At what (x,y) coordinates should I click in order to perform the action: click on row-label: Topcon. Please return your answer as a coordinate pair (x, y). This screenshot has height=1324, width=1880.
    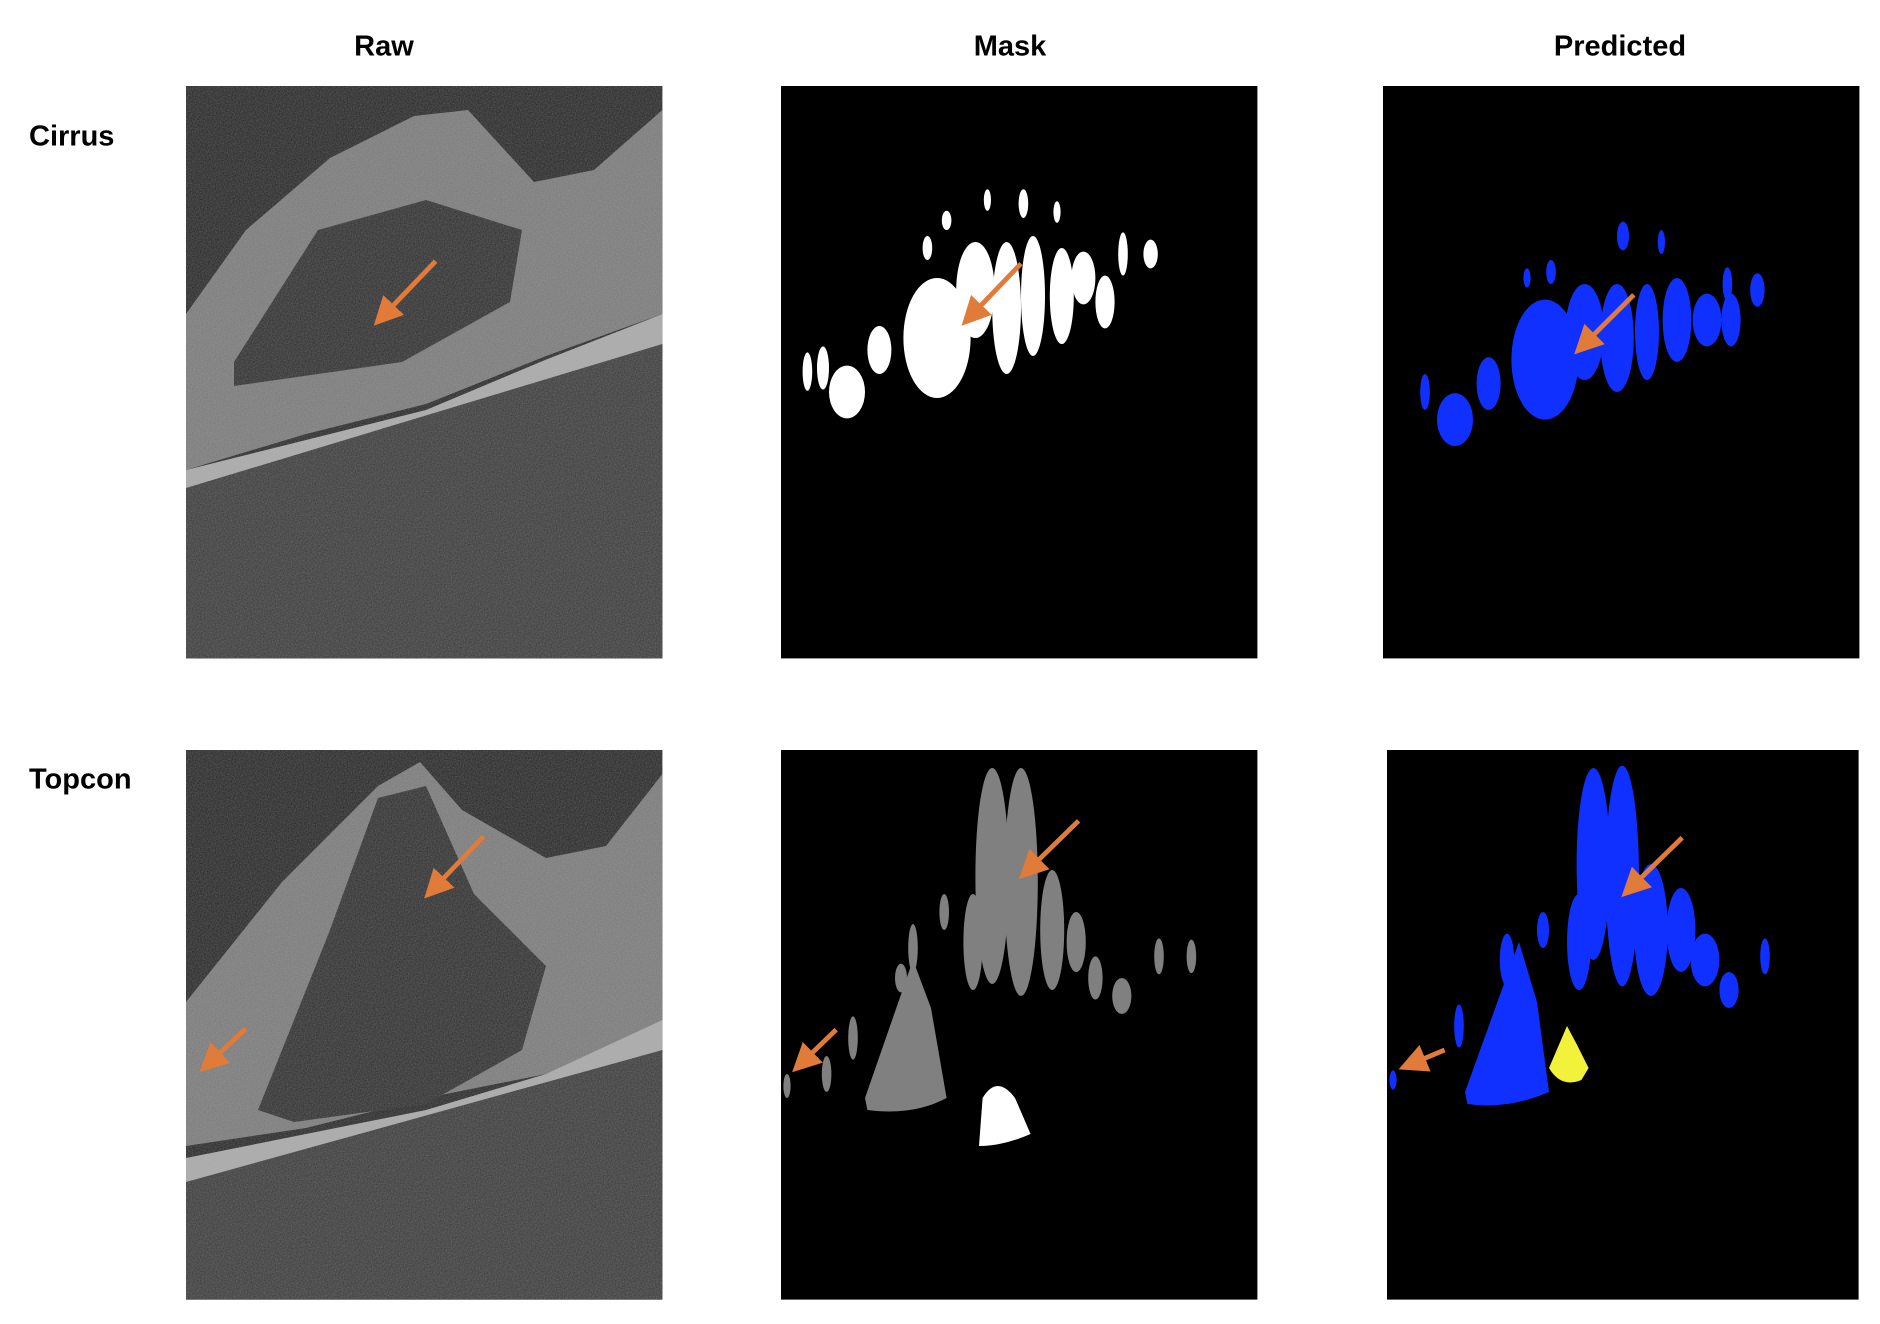
    Looking at the image, I should click on (80, 780).